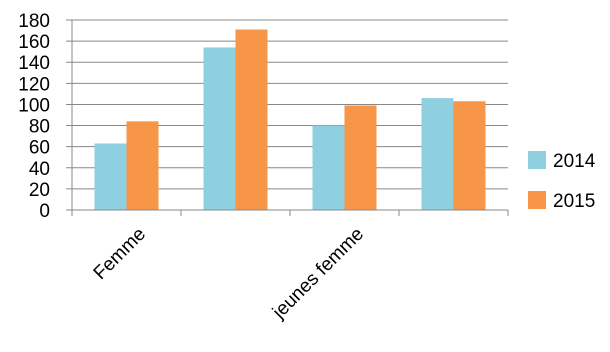  Describe the element at coordinates (318, 274) in the screenshot. I see `x-tick-label: jeunes femme` at that location.